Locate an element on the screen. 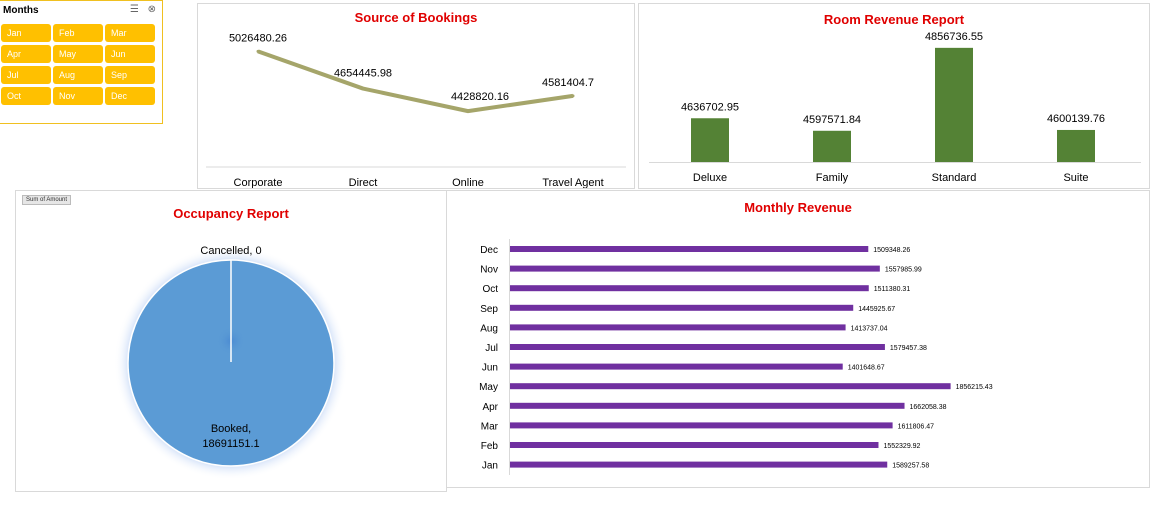 This screenshot has height=513, width=1162. slicer-item-dec: Dec is located at coordinates (130, 96).